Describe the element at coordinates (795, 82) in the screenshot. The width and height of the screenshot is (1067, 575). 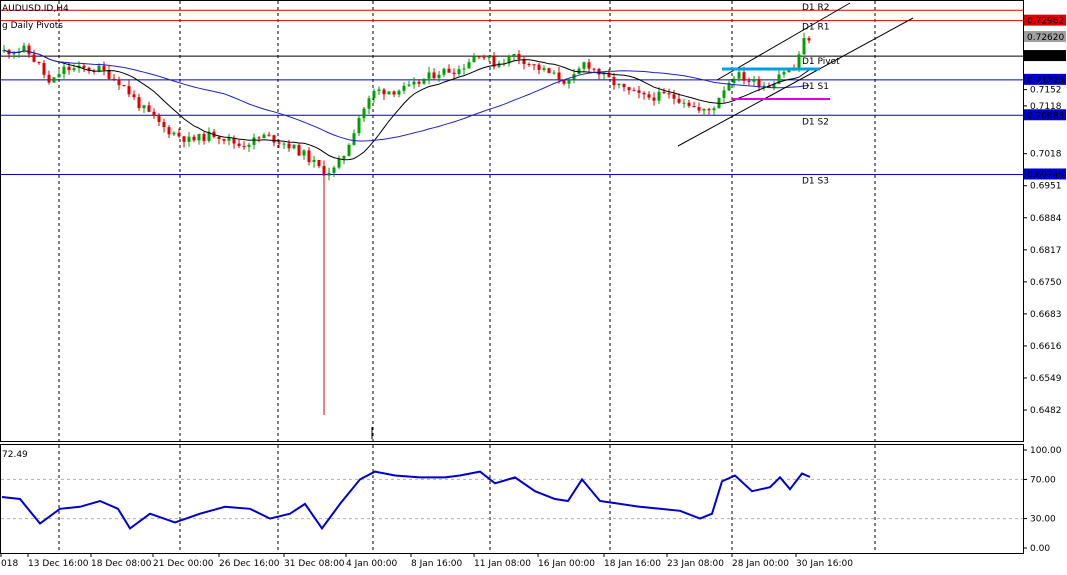
I see `channel-line-lower` at that location.